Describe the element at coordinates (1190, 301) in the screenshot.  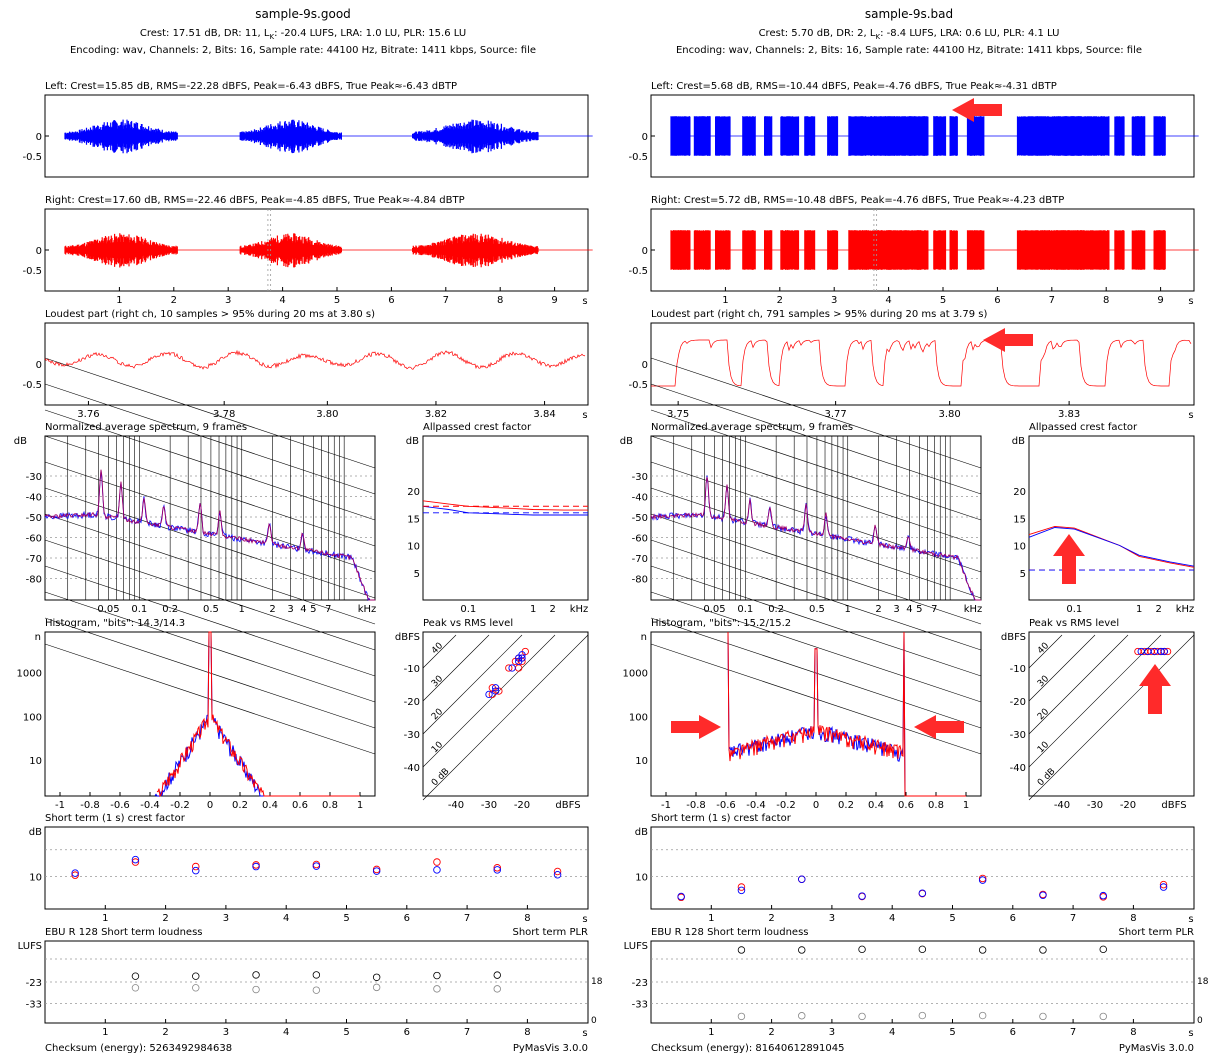
I see `time-axis-unit: s` at that location.